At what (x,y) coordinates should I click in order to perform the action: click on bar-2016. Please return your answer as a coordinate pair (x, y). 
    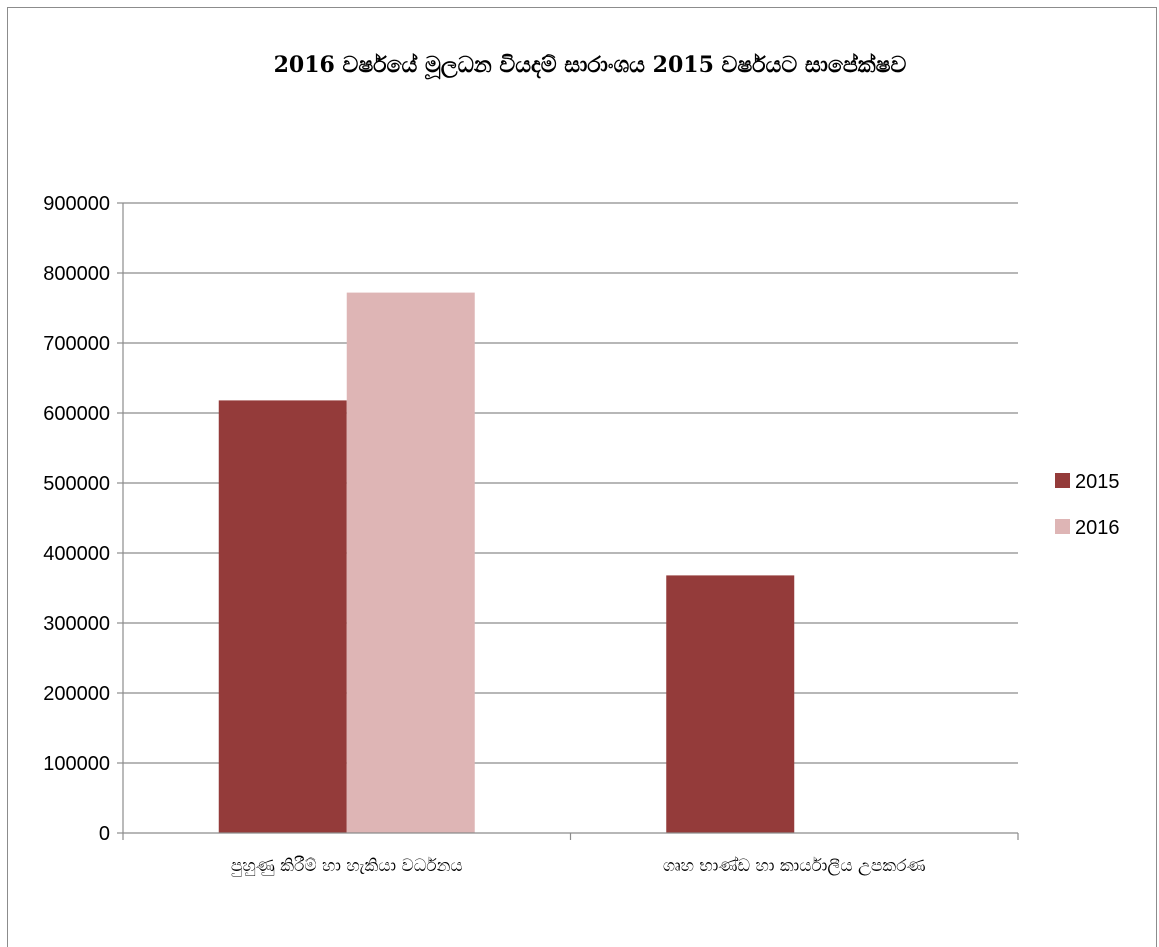
    Looking at the image, I should click on (410, 563).